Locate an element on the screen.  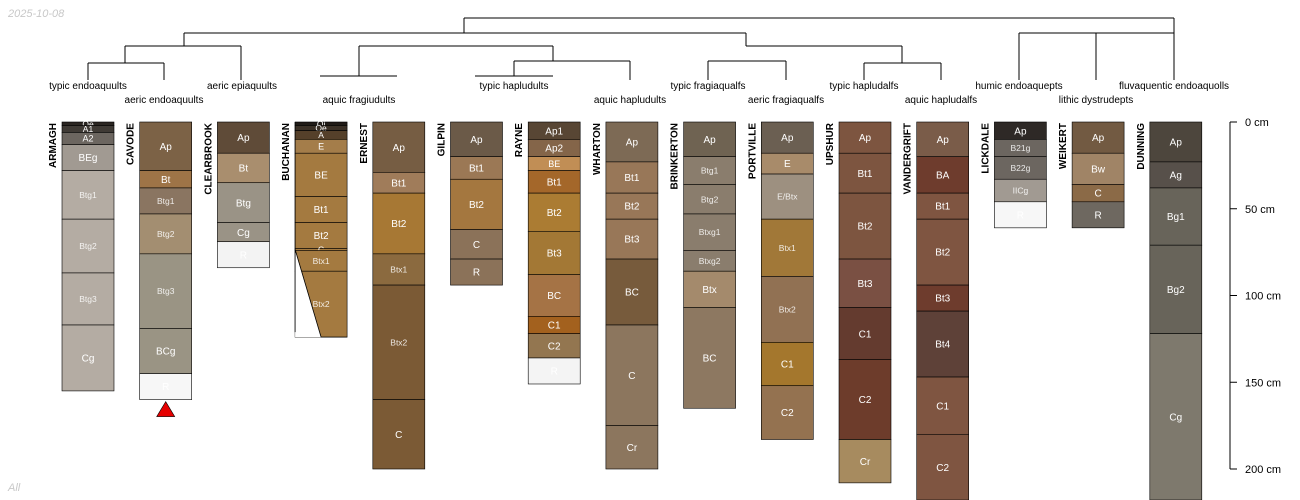
profile-brinkerton: BRINKERTON Ap Btg1 Btg2 Btxg1 Btxg2 Btx BC is located at coordinates (703, 265).